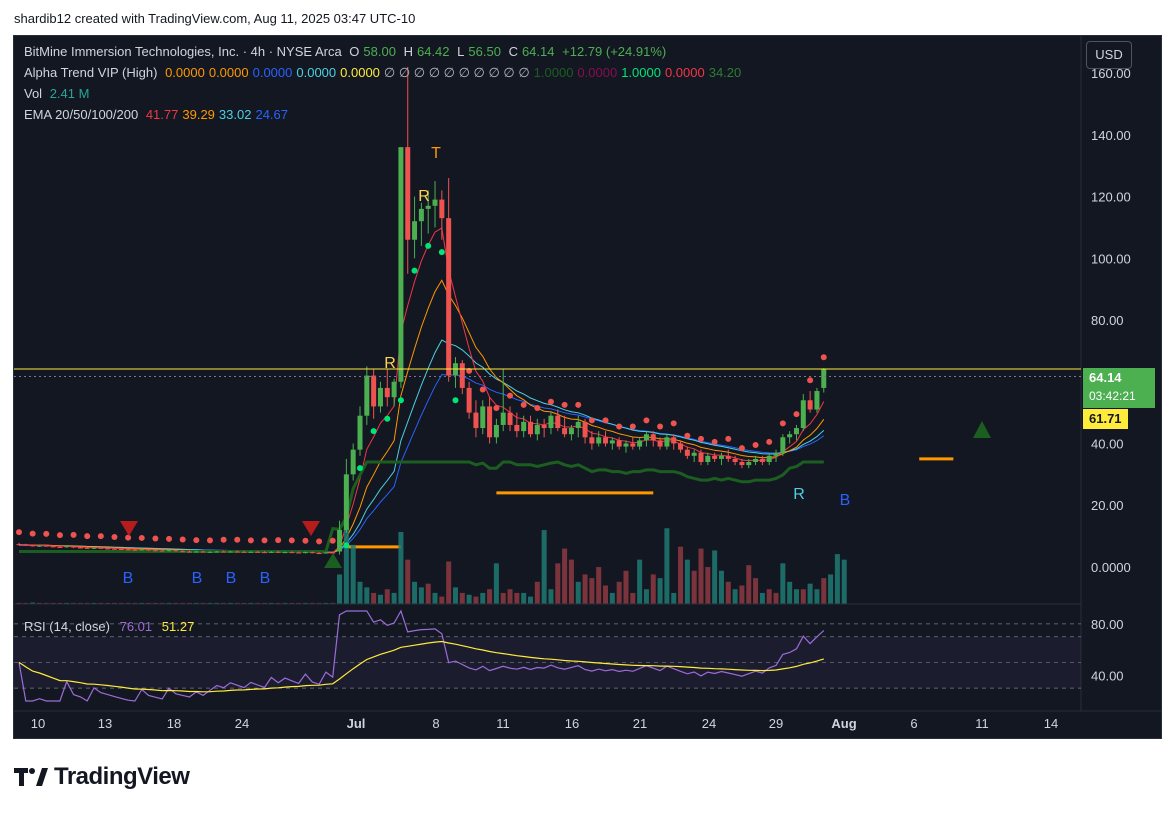 The image size is (1174, 813). What do you see at coordinates (538, 51) in the screenshot?
I see `ohlc-close-value: 64.14` at bounding box center [538, 51].